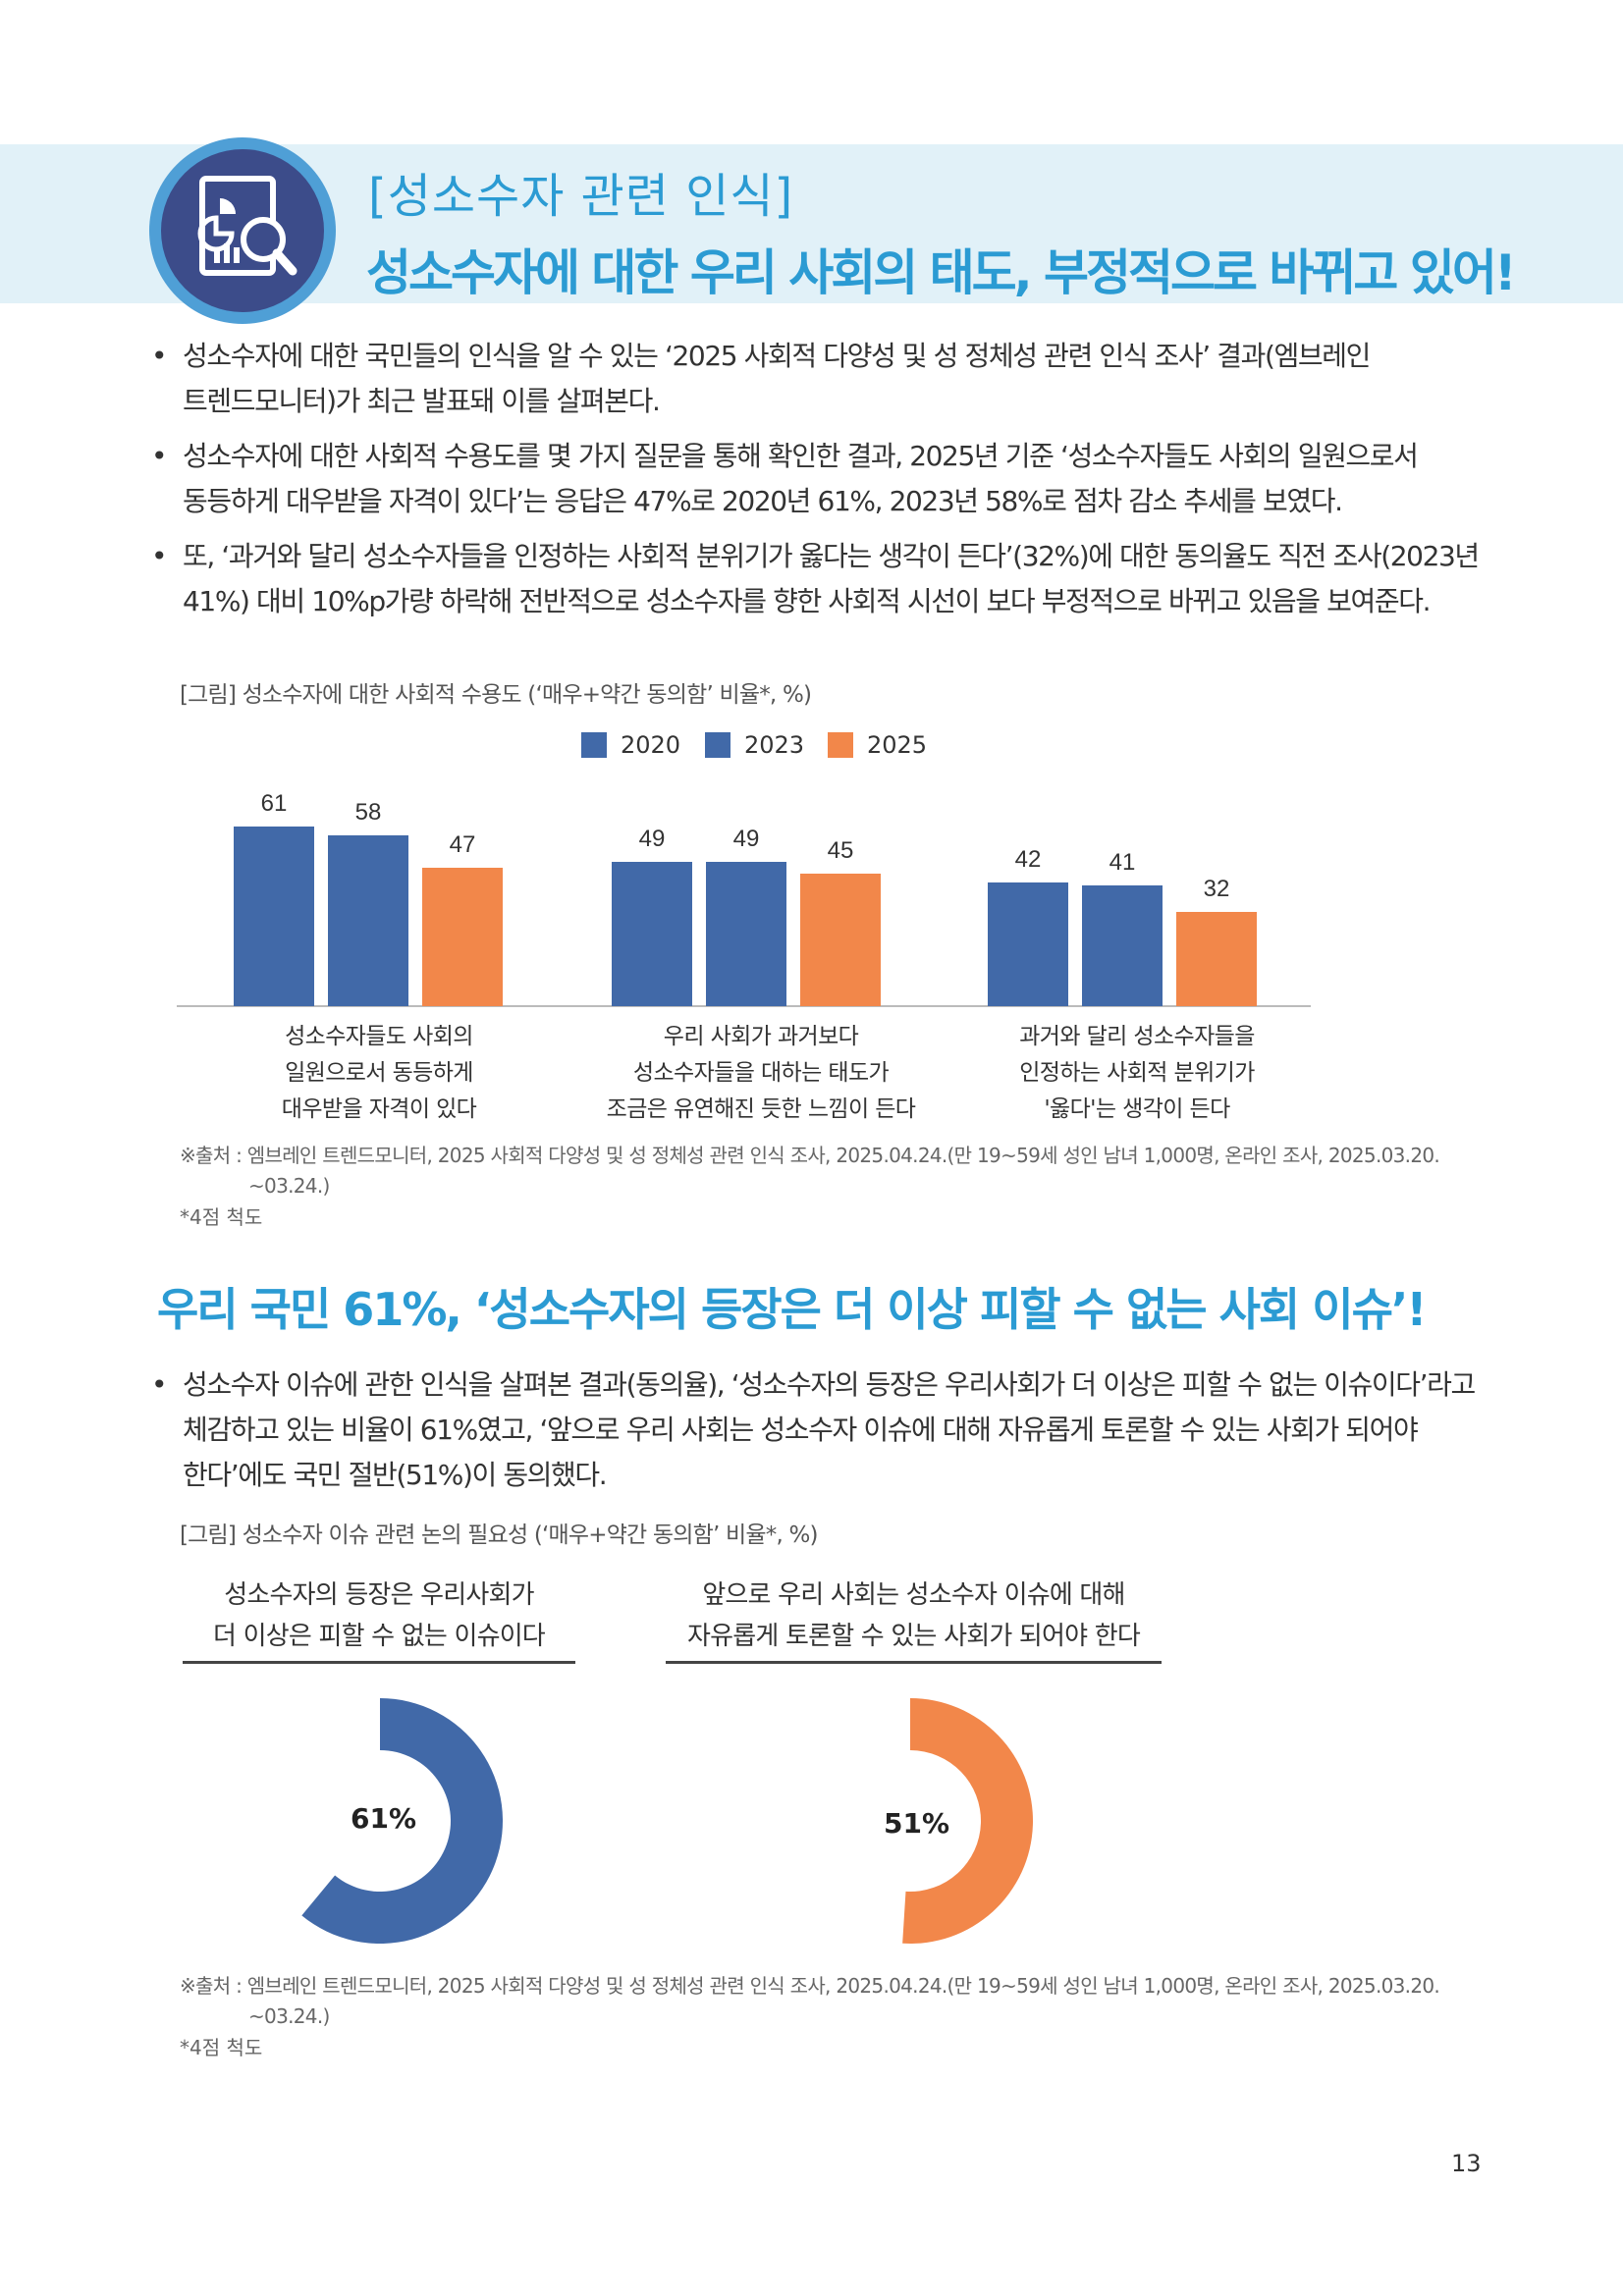 The height and width of the screenshot is (2296, 1623). I want to click on figure1-note: *4점 척도, so click(221, 1217).